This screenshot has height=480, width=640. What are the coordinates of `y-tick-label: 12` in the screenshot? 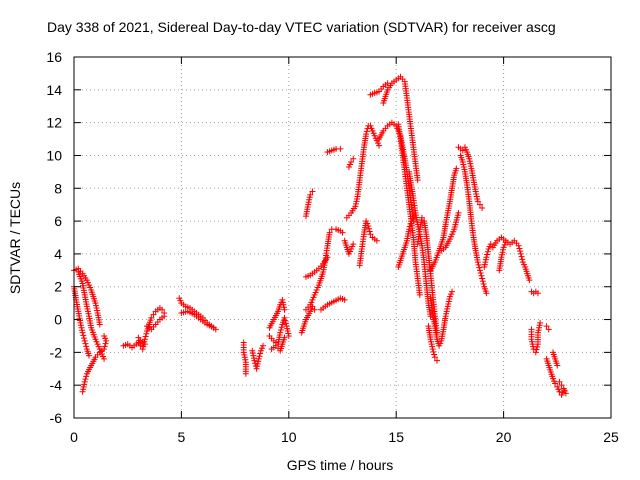 It's located at (54, 123).